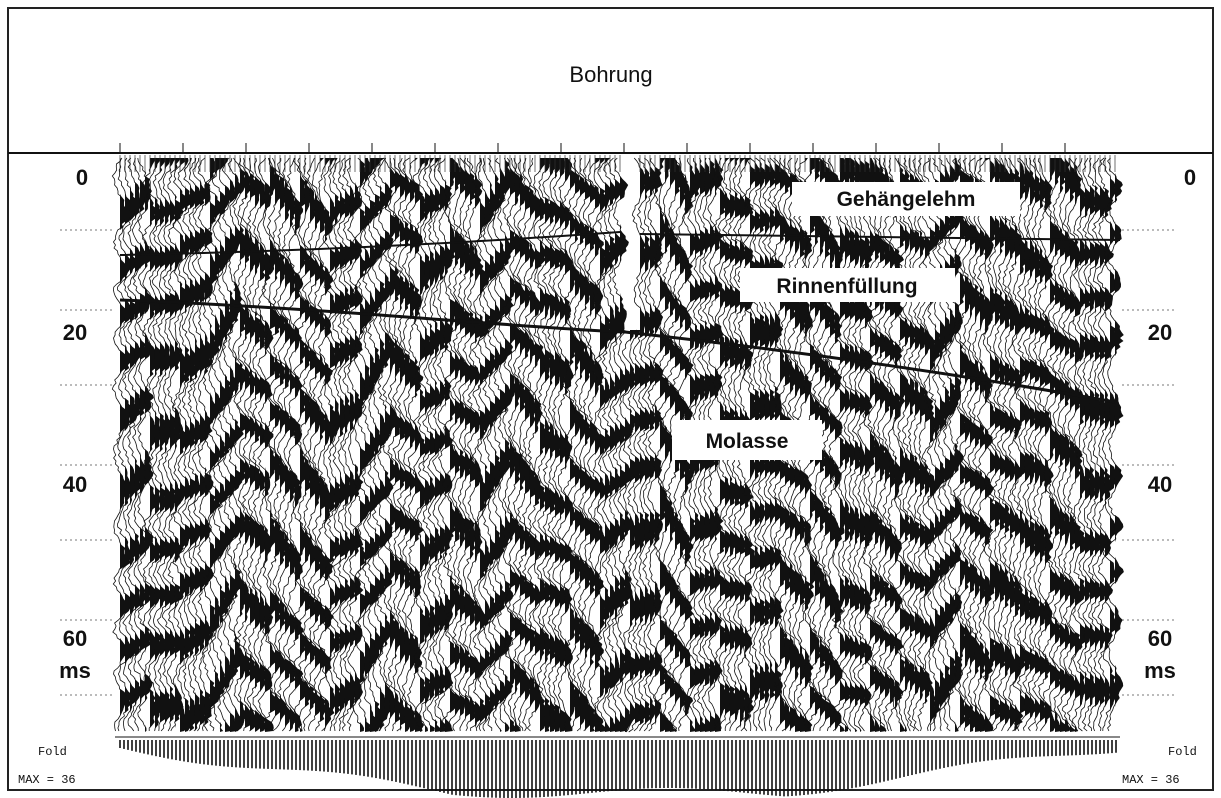 This screenshot has height=798, width=1221. I want to click on y-tick-label: 60, so click(1160, 638).